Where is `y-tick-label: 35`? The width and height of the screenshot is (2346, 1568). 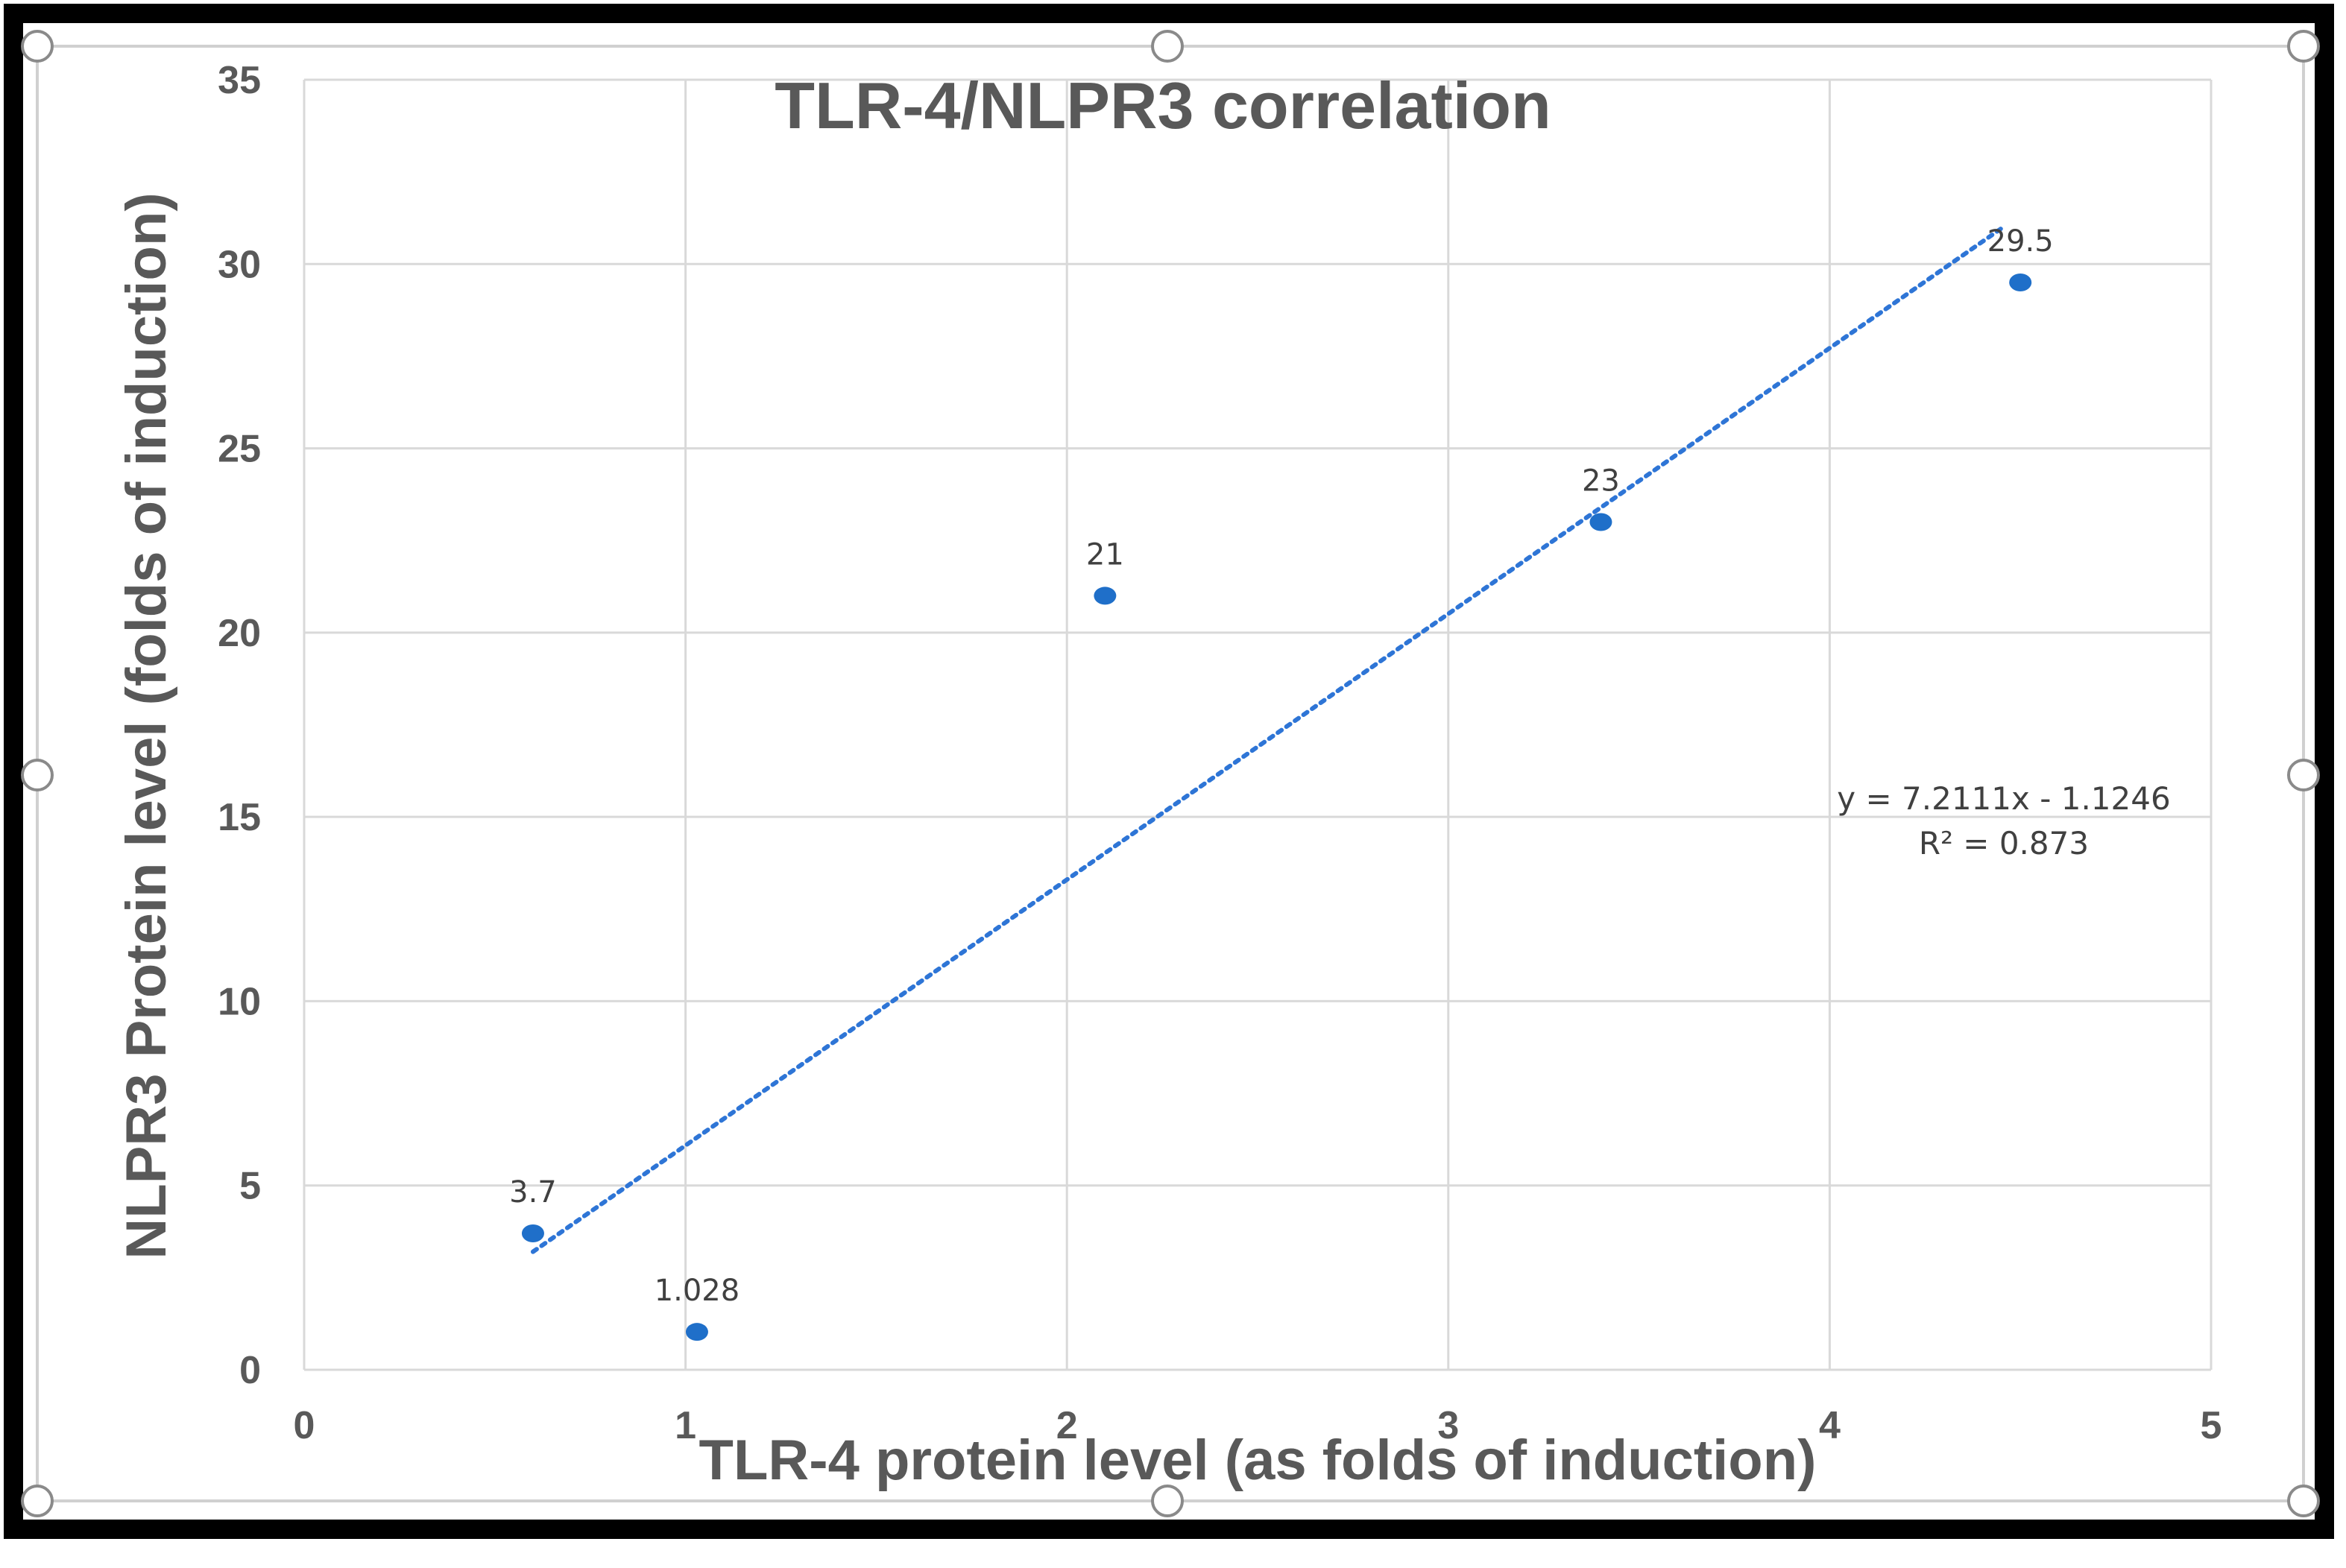
y-tick-label: 35 is located at coordinates (240, 80).